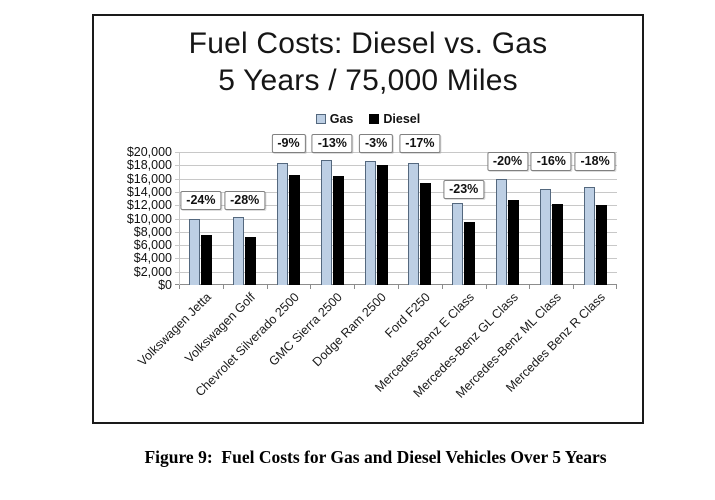  Describe the element at coordinates (374, 119) in the screenshot. I see `diesel-legend-swatch` at that location.